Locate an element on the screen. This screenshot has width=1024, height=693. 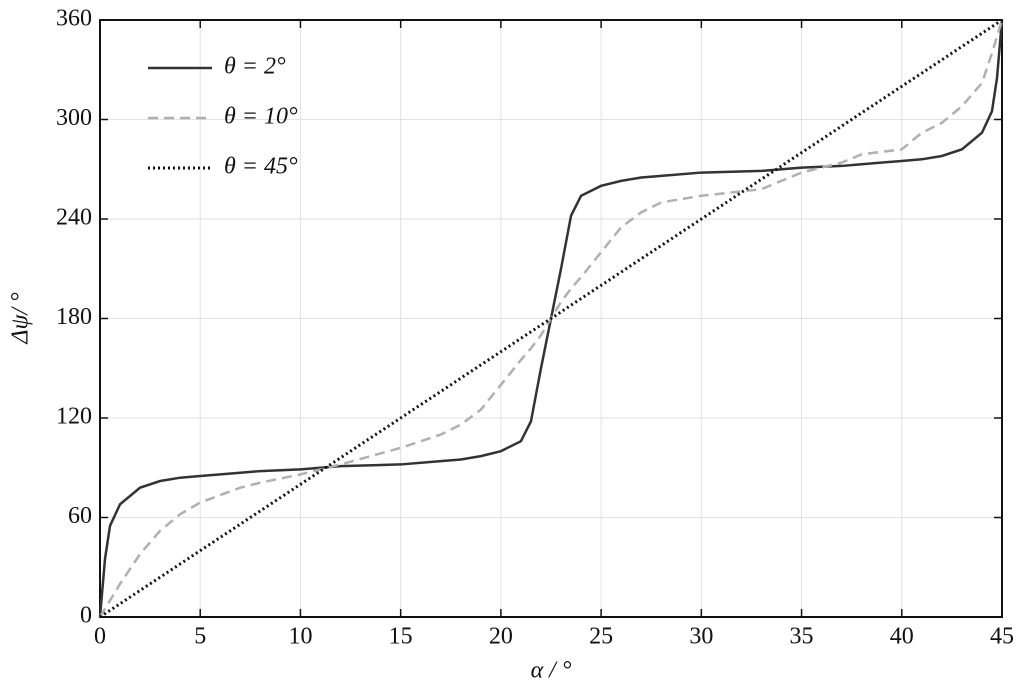
x-tick-label: 30 is located at coordinates (701, 637).